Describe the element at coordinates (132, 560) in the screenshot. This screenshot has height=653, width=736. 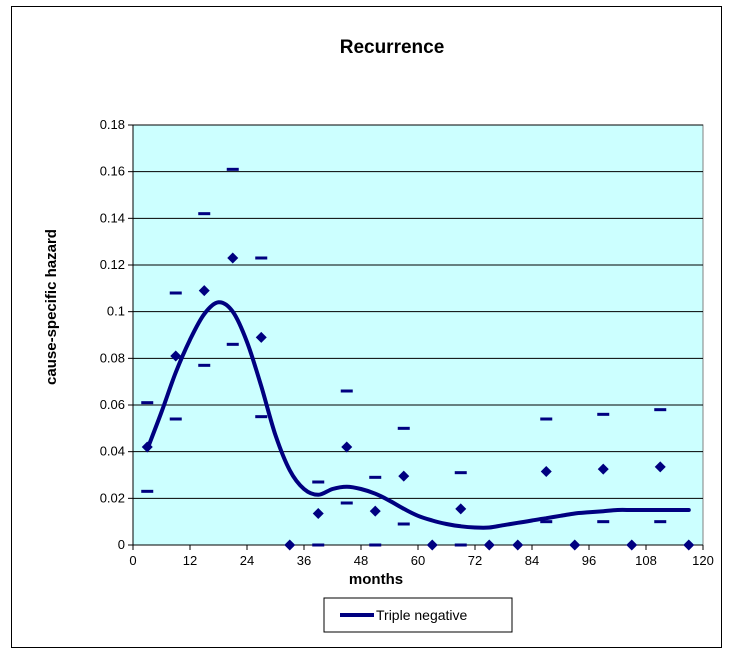
I see `x-tick-label: 0` at that location.